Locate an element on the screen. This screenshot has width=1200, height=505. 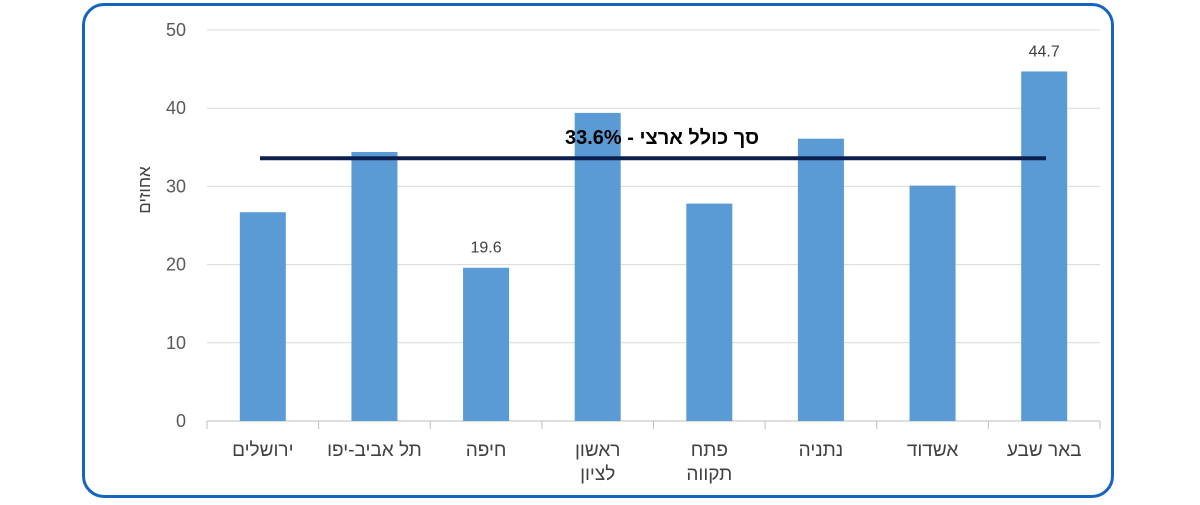
x-tick-label-line: באר שבע is located at coordinates (1044, 450).